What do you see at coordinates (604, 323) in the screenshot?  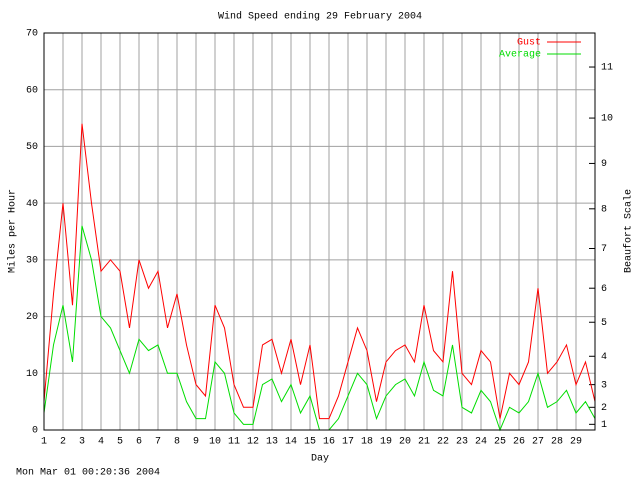 I see `y2-tick-label: 5` at bounding box center [604, 323].